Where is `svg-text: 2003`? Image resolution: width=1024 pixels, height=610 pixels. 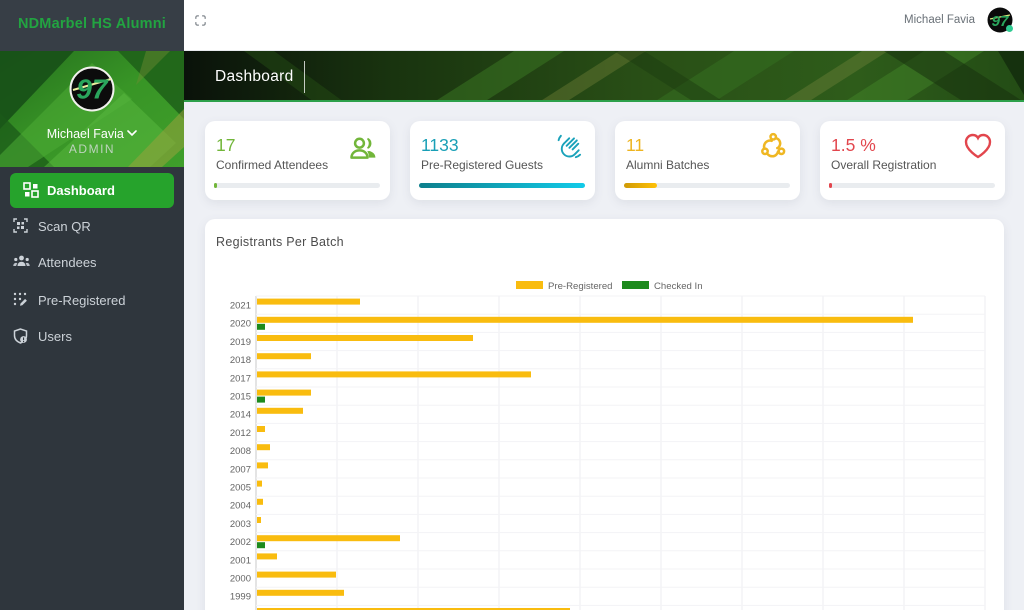
svg-text: 2003 is located at coordinates (240, 524).